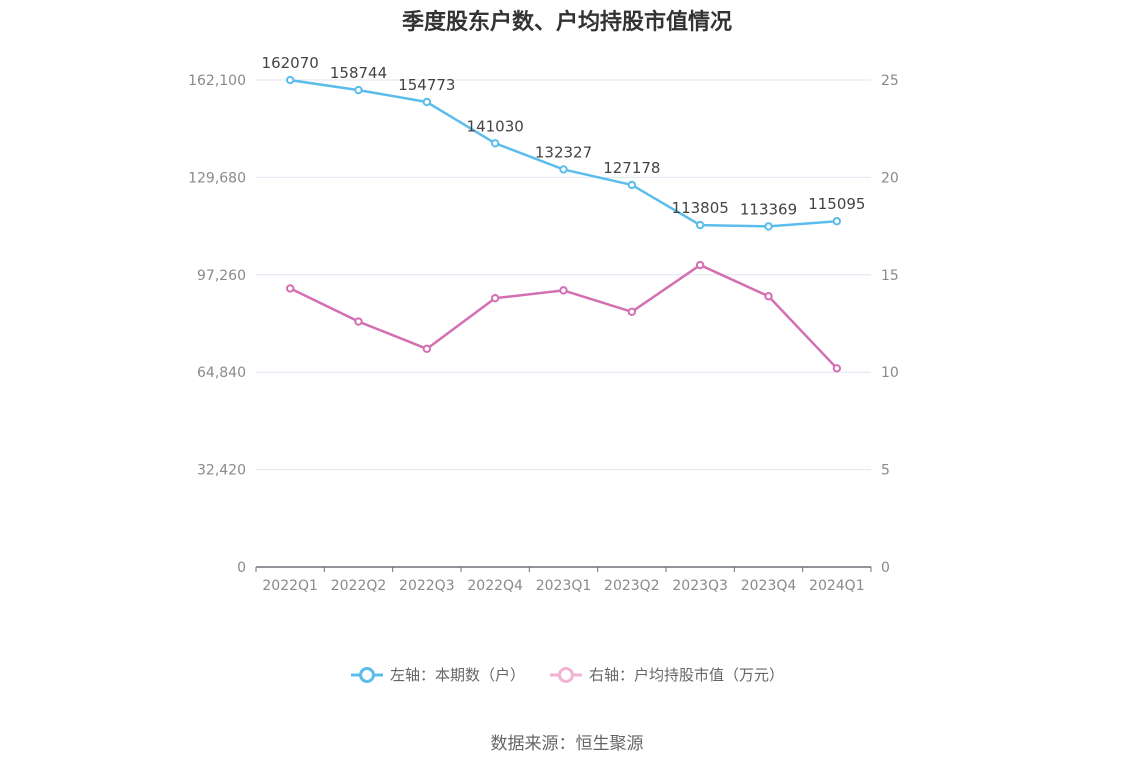 The width and height of the screenshot is (1134, 766). What do you see at coordinates (563, 152) in the screenshot?
I see `data-label: 132327` at bounding box center [563, 152].